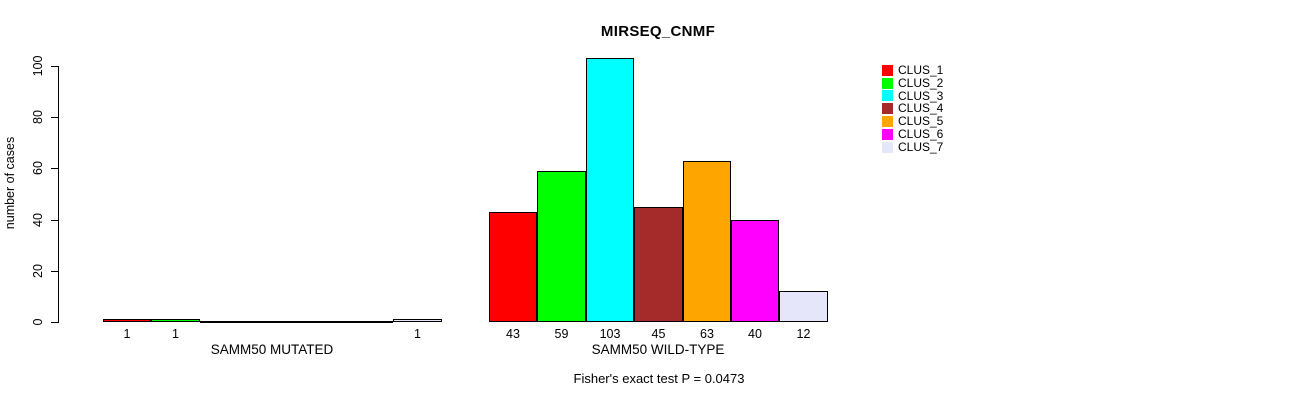  What do you see at coordinates (610, 190) in the screenshot?
I see `bar-clus_3-group1` at bounding box center [610, 190].